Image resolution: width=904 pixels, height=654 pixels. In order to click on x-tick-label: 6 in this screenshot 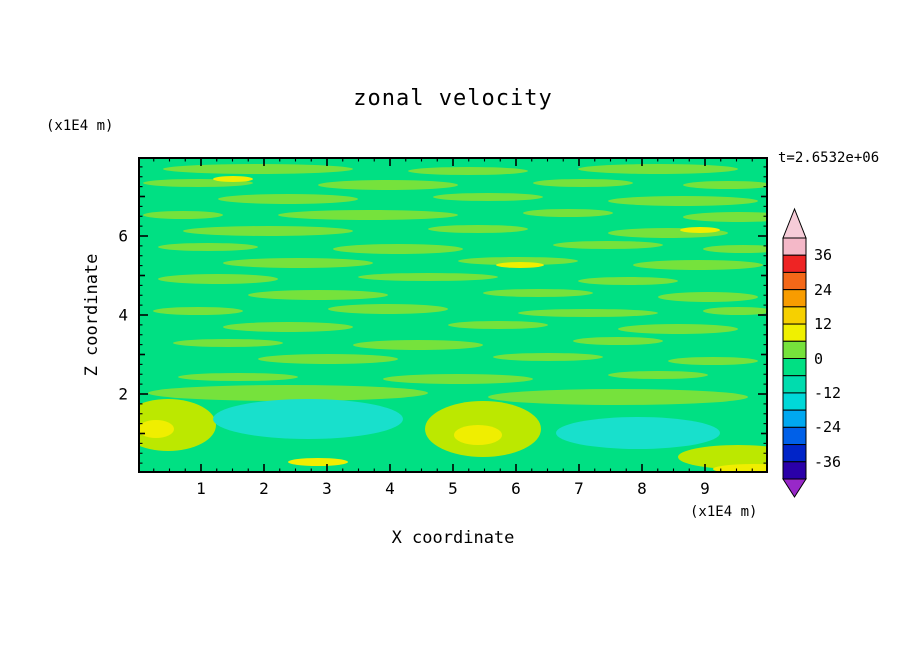, I will do `click(516, 488)`.